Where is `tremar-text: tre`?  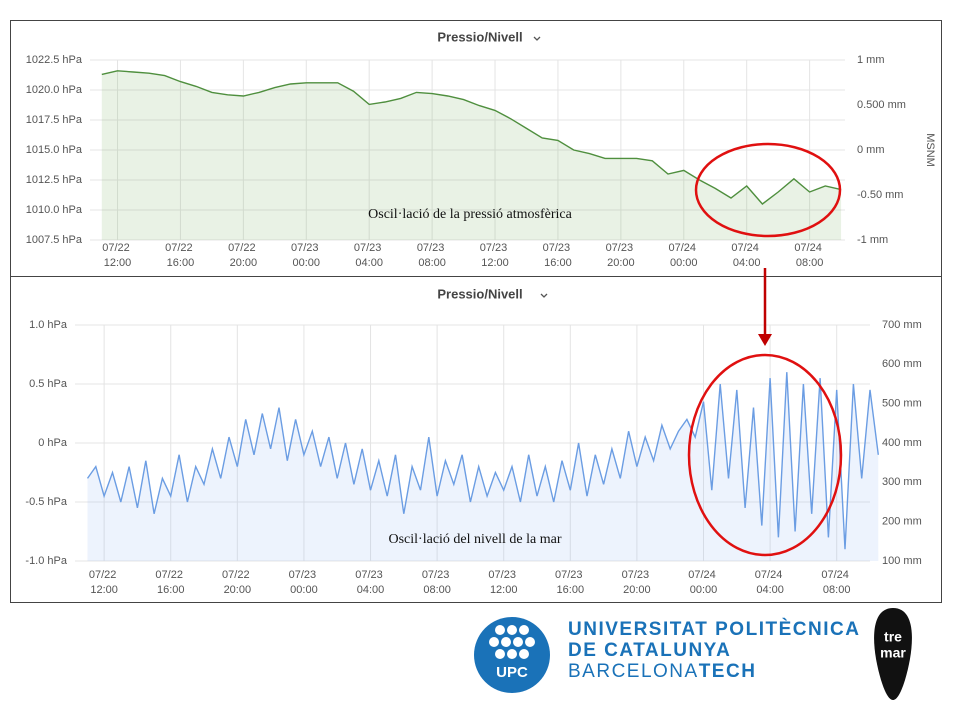
tremar-text: tre is located at coordinates (893, 637).